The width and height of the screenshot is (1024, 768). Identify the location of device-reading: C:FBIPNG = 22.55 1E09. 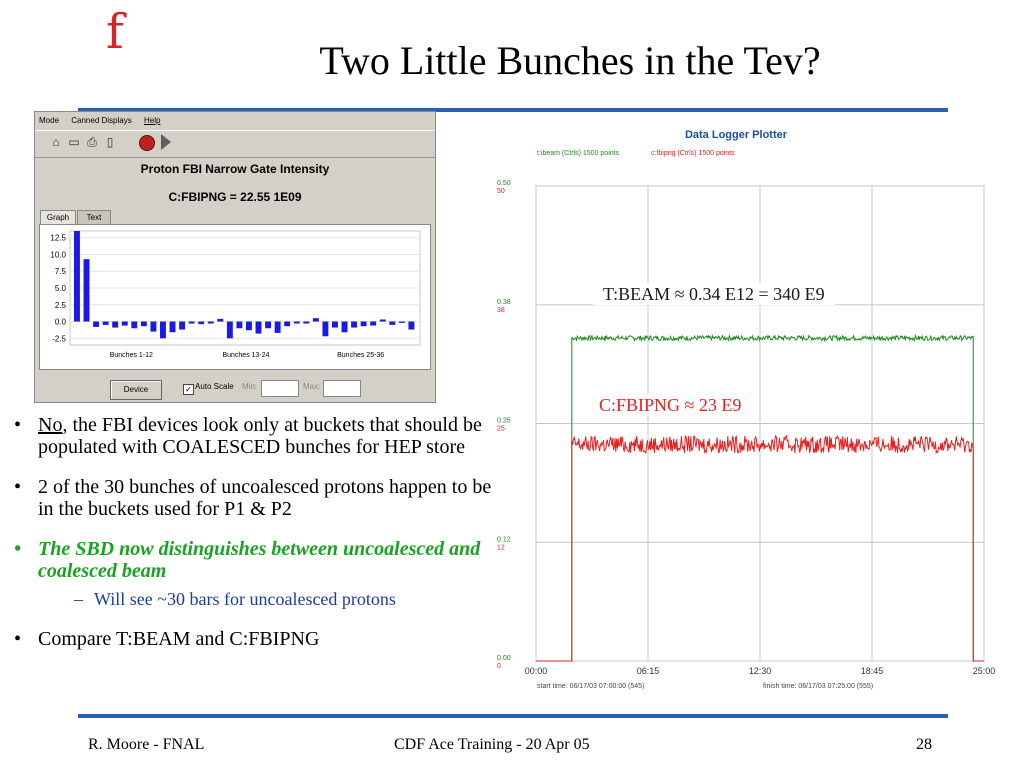
(235, 197).